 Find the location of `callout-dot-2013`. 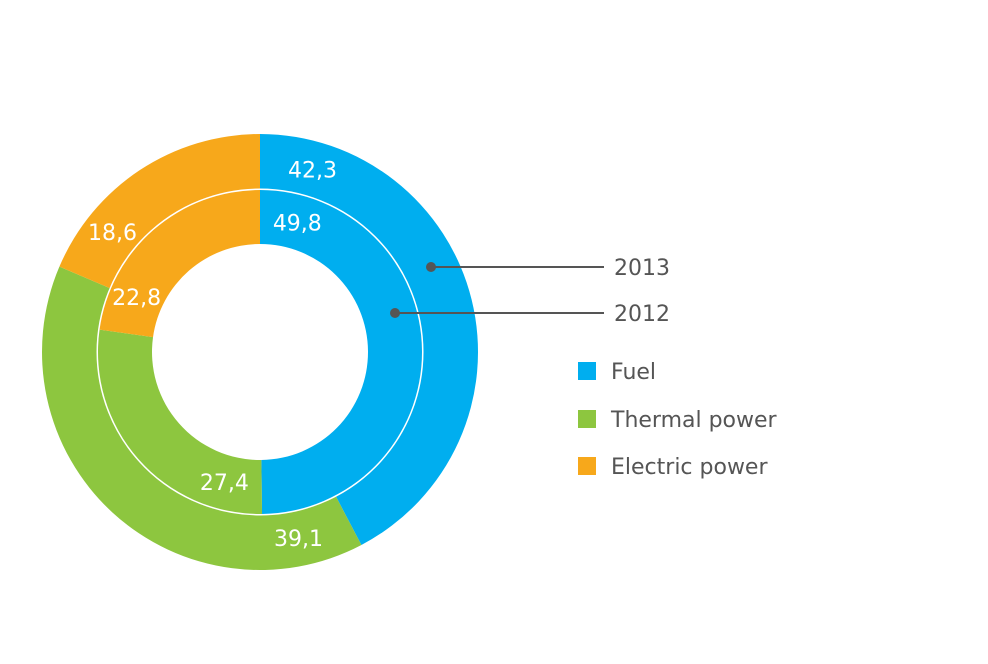

callout-dot-2013 is located at coordinates (431, 267).